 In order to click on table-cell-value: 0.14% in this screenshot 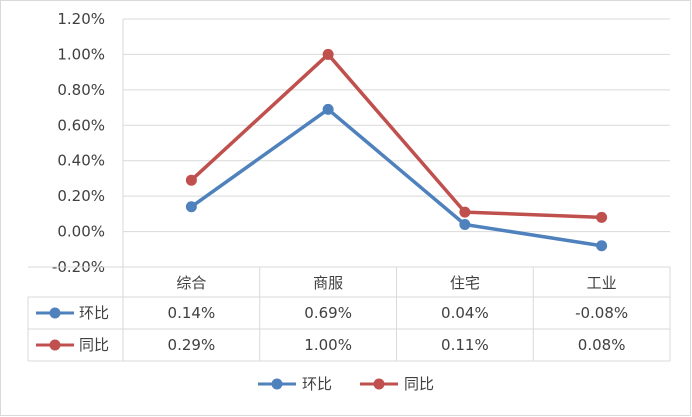, I will do `click(192, 313)`.